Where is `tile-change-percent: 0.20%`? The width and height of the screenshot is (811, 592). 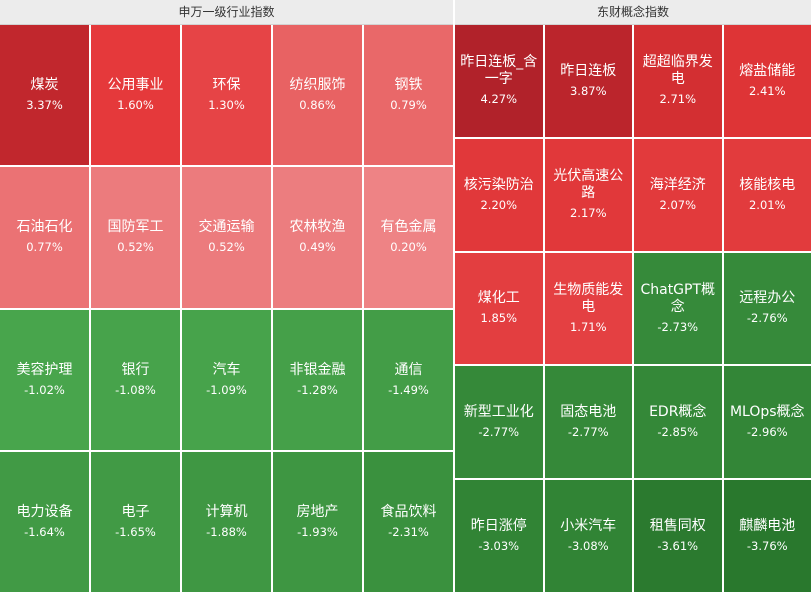
tile-change-percent: 0.20% is located at coordinates (408, 247).